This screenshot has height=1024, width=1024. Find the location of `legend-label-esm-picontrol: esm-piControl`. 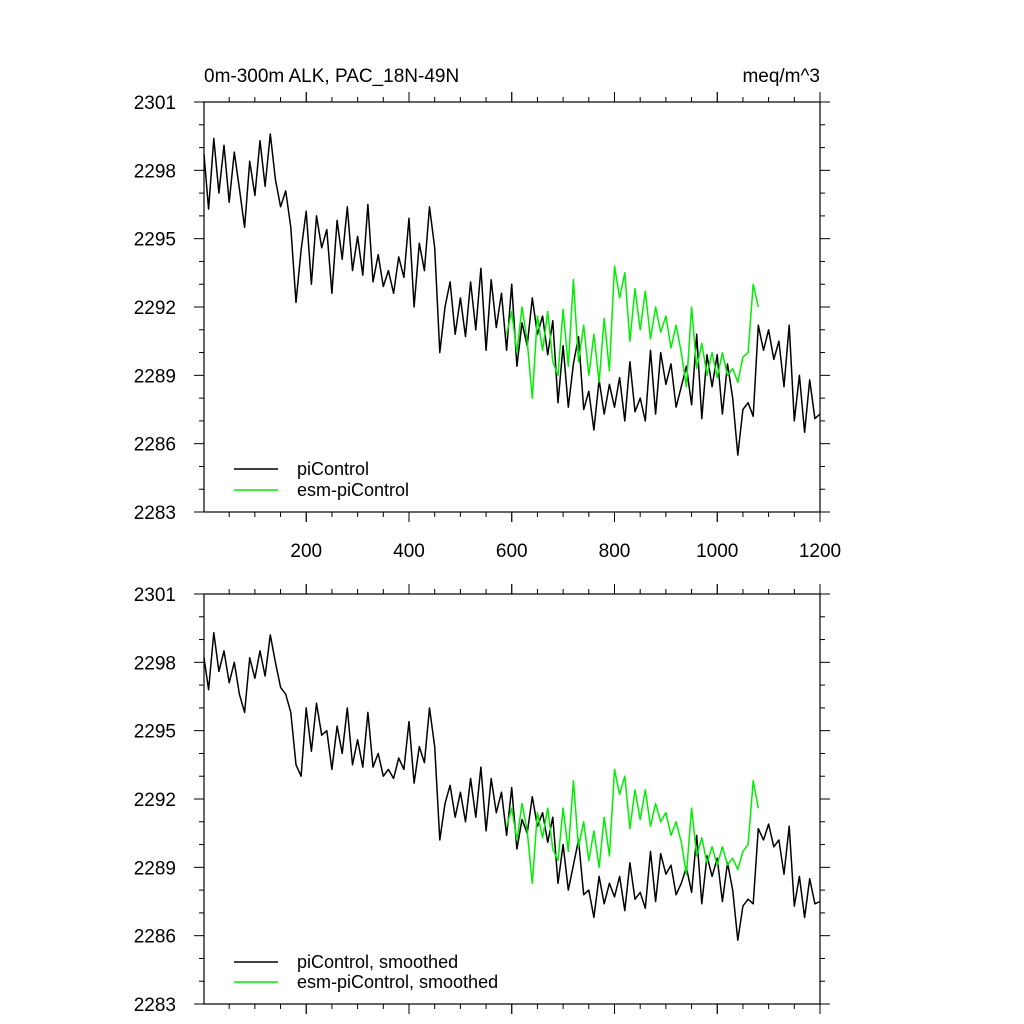

legend-label-esm-picontrol: esm-piControl is located at coordinates (353, 490).